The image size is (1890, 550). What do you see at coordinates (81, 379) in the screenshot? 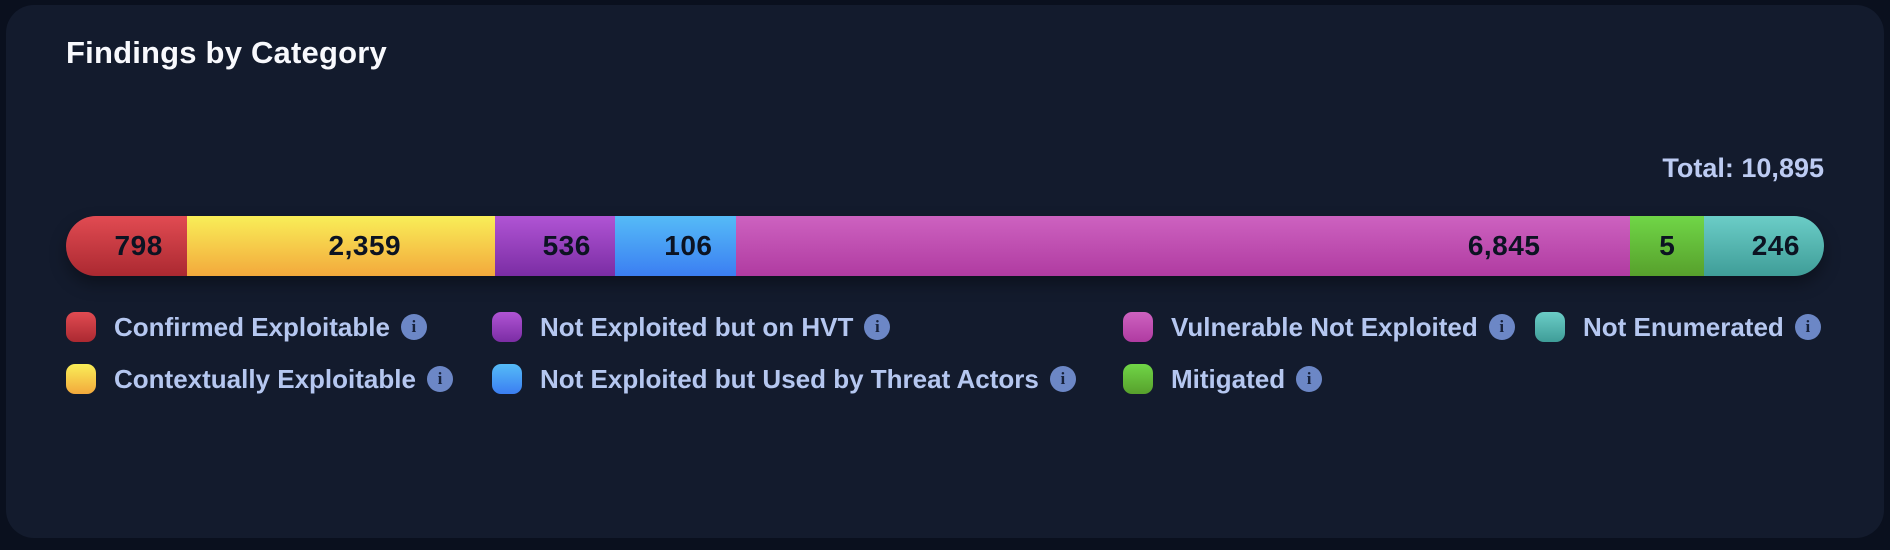
I see `legend-swatch-contextually-exploitable` at bounding box center [81, 379].